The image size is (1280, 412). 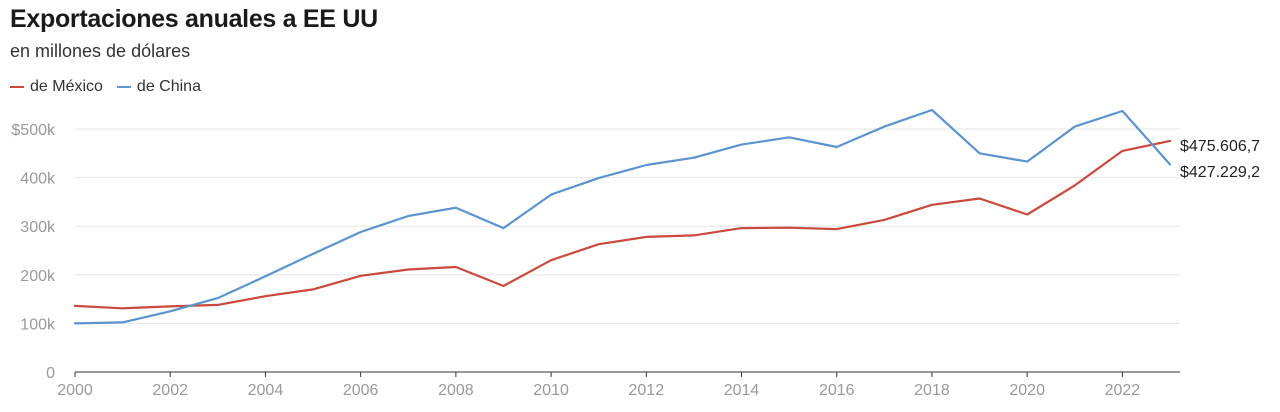 I want to click on x-tick-label: 2012, so click(x=647, y=390).